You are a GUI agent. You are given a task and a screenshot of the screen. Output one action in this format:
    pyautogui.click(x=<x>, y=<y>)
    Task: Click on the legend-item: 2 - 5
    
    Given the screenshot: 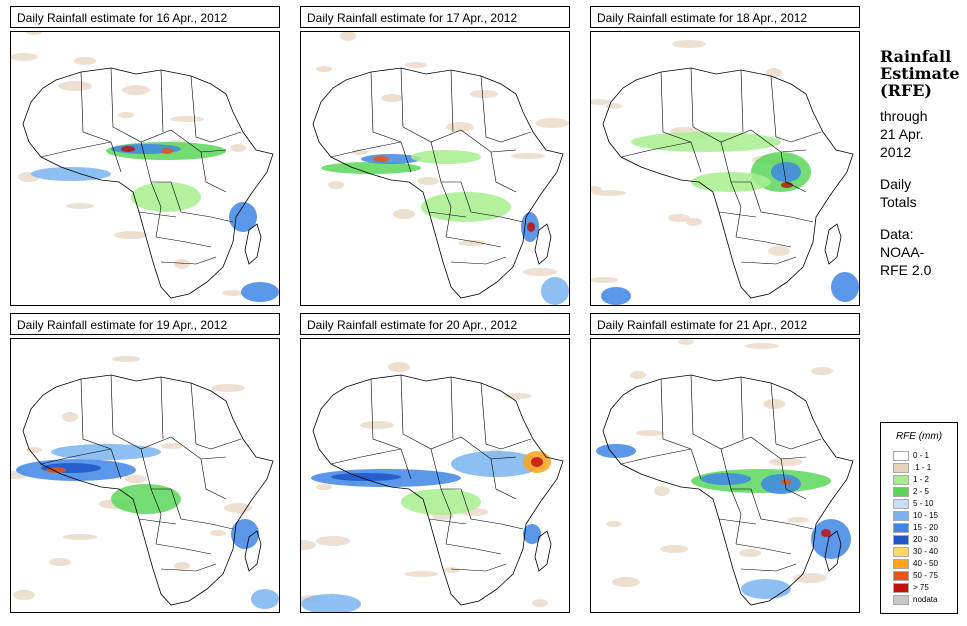 What is the action you would take?
    pyautogui.click(x=924, y=492)
    